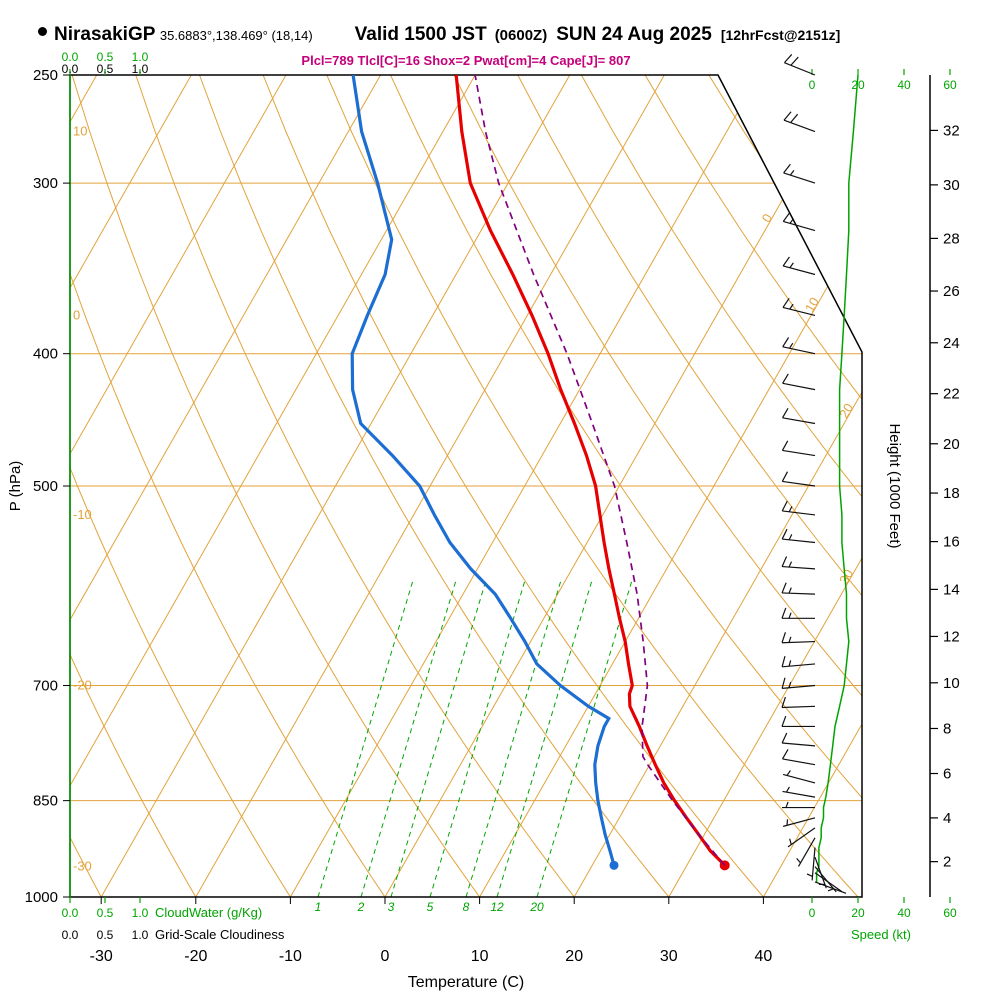  I want to click on height-tick-label: 12, so click(951, 636).